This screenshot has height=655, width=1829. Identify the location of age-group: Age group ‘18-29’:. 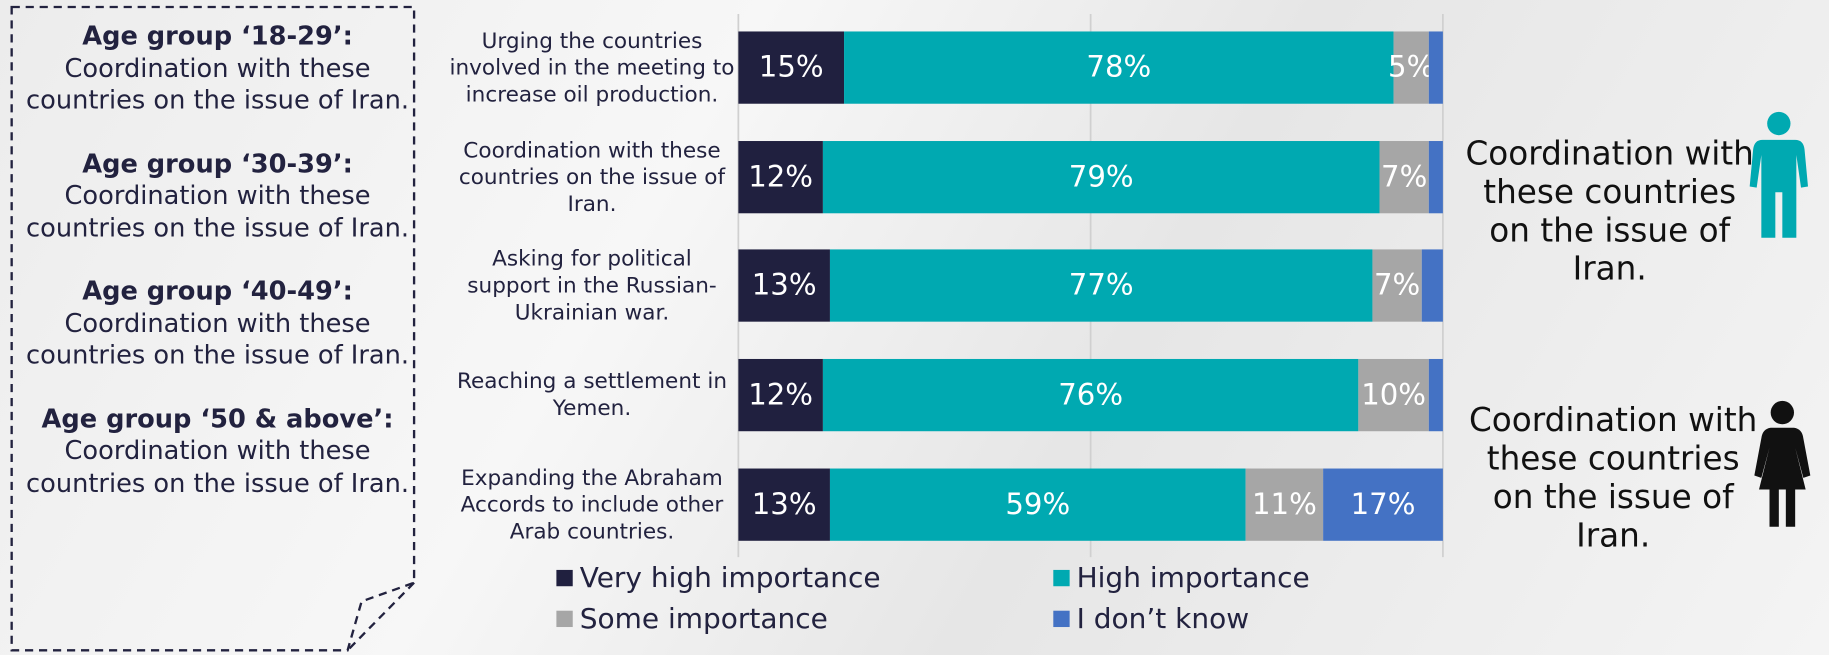
(217, 37).